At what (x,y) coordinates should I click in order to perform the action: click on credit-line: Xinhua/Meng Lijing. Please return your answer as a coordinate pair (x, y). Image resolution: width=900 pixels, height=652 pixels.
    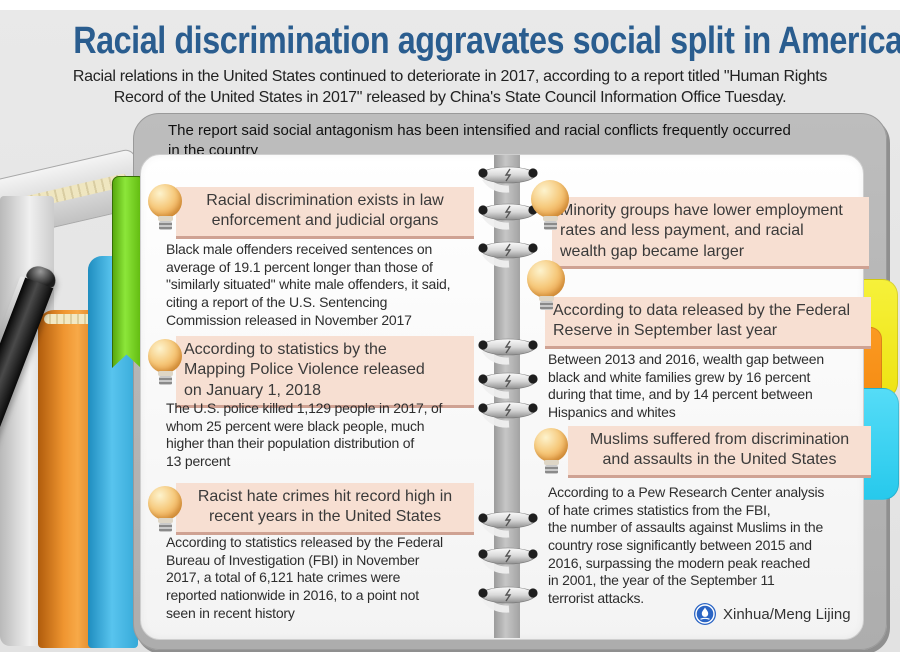
    Looking at the image, I should click on (772, 614).